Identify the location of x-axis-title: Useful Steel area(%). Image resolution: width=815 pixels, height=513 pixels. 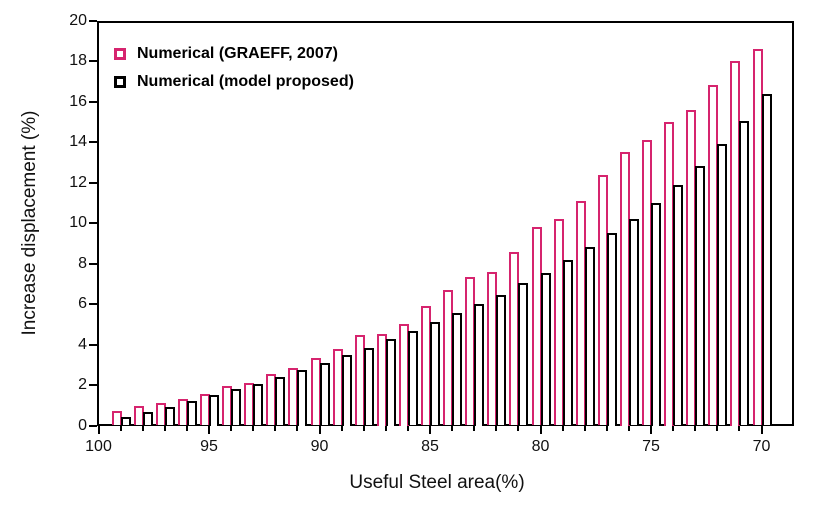
(437, 482).